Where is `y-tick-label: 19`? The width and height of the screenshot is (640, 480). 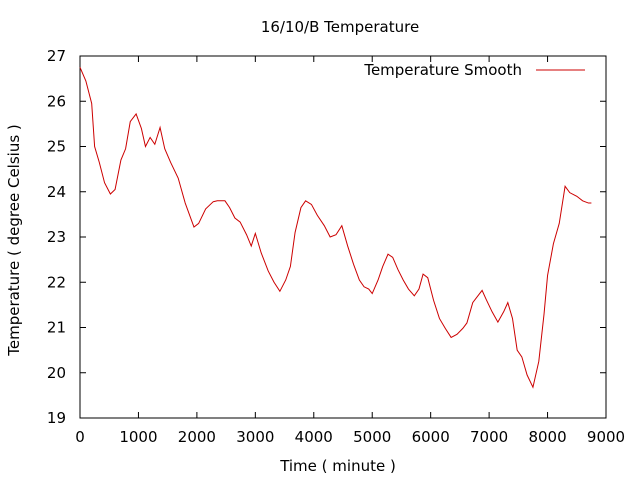 y-tick-label: 19 is located at coordinates (56, 418).